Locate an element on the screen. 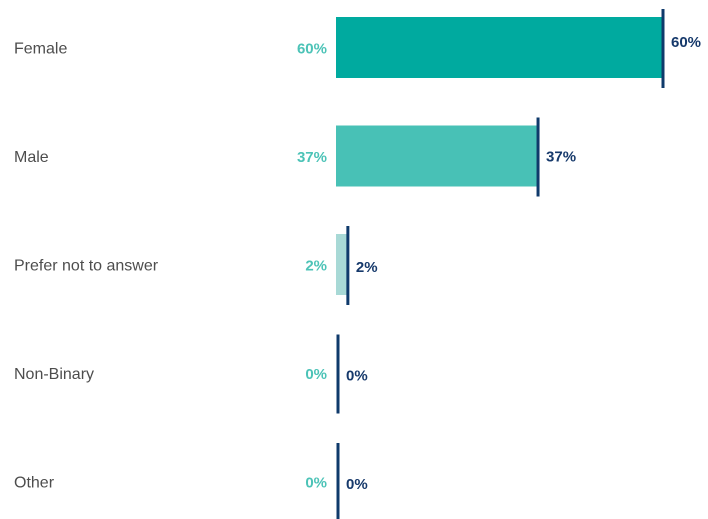  value-label-right-male: 37% is located at coordinates (561, 157).